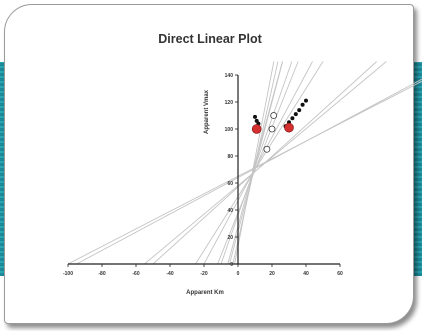 The width and height of the screenshot is (422, 331). Describe the element at coordinates (272, 274) in the screenshot. I see `x-tick-label: 20` at that location.